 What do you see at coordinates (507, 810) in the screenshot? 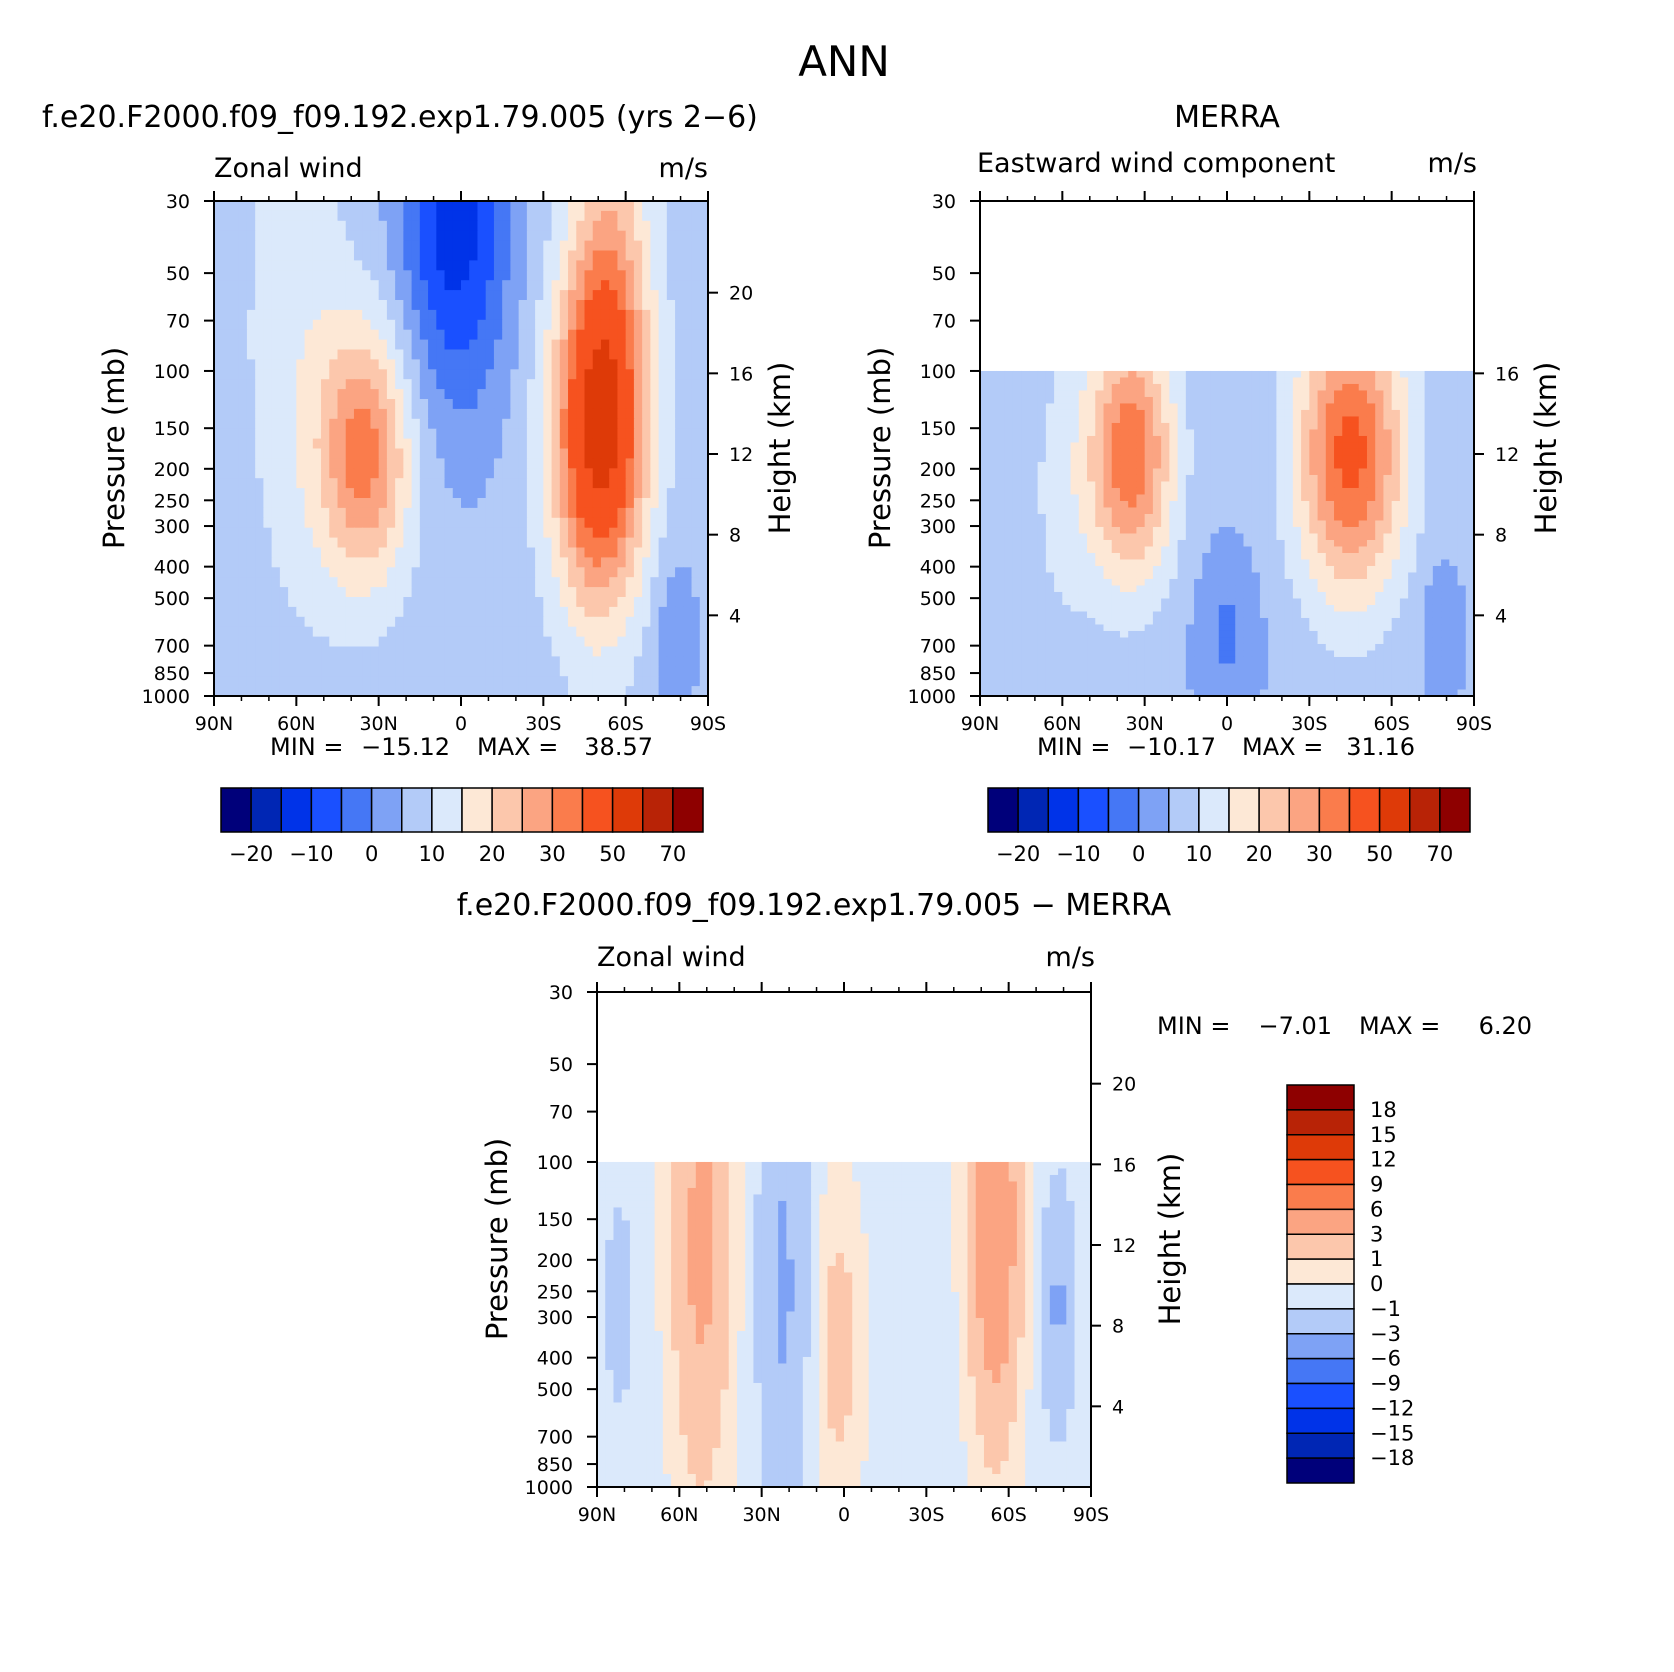
I see `colorbar-box` at bounding box center [507, 810].